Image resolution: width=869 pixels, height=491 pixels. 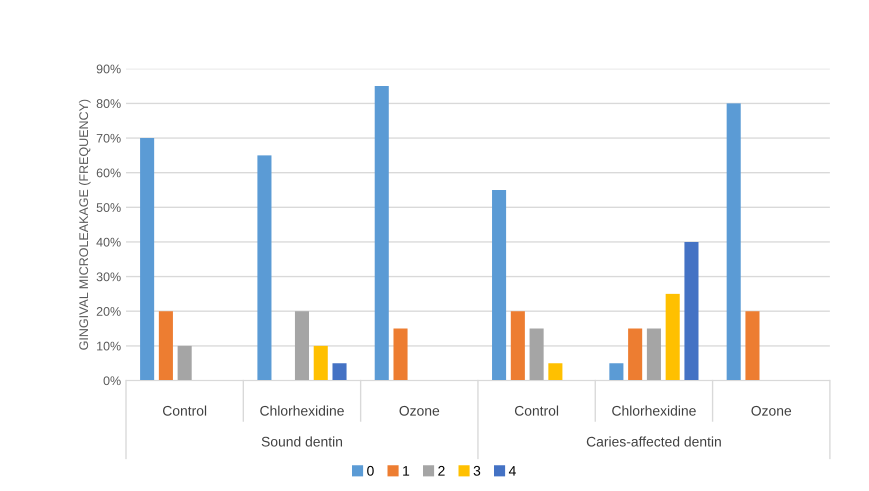 What do you see at coordinates (441, 471) in the screenshot?
I see `legend-label: 2` at bounding box center [441, 471].